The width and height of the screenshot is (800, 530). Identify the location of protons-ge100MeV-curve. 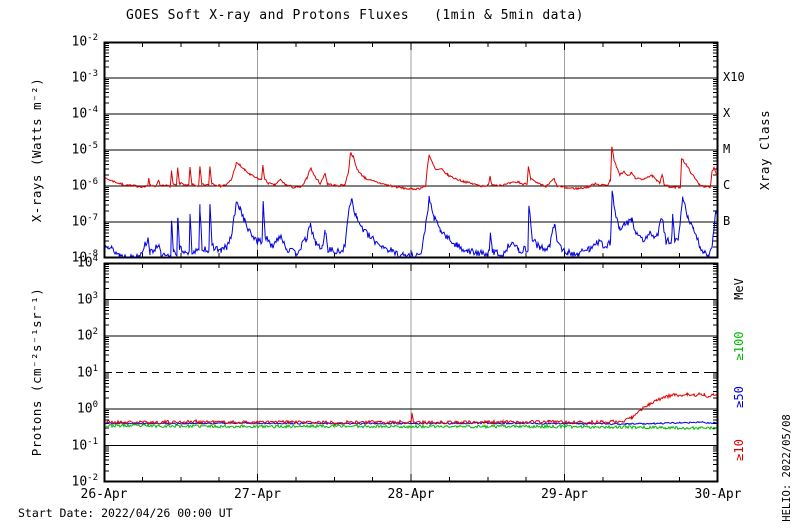
(411, 427).